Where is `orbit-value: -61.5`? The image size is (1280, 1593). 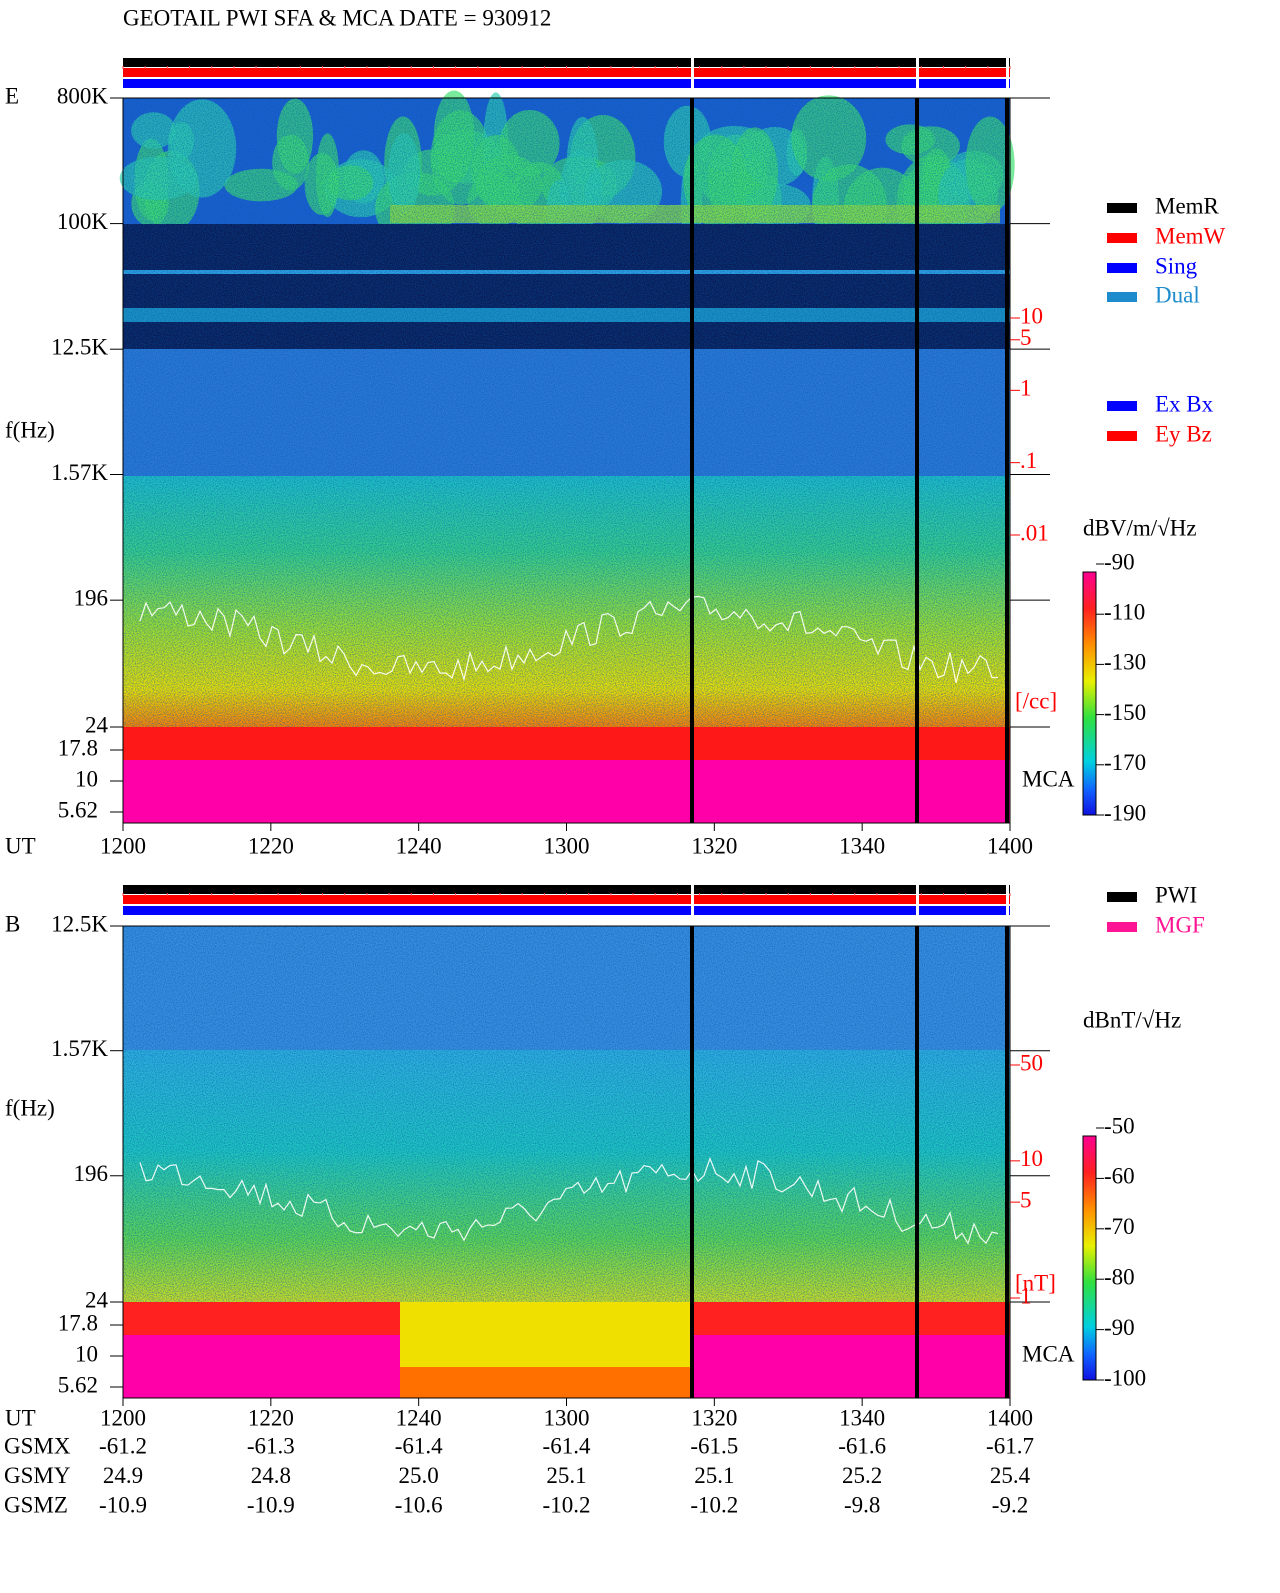
orbit-value: -61.5 is located at coordinates (714, 1445).